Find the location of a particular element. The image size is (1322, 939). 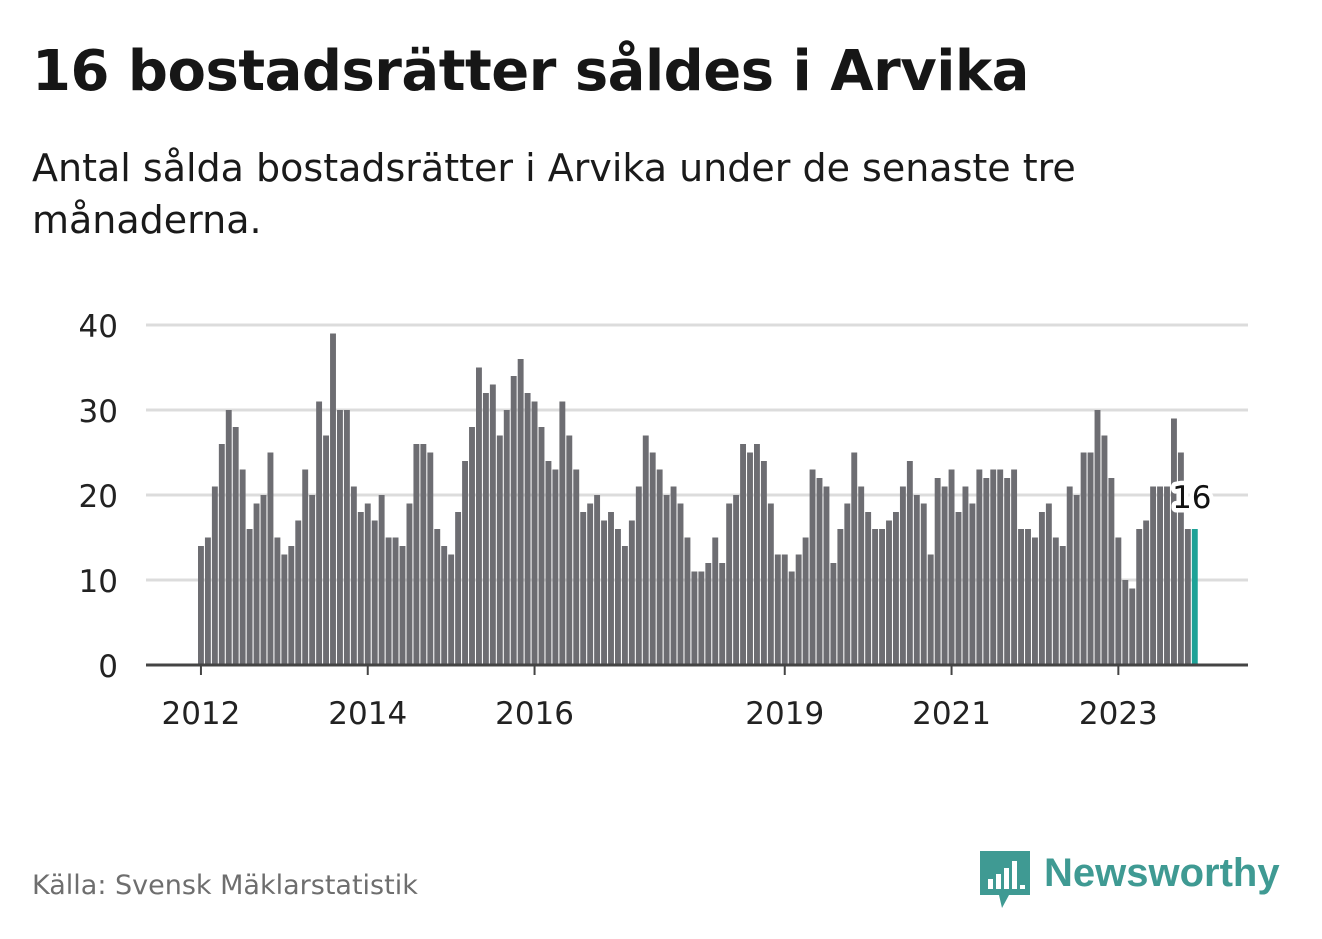

chart-title: 16 bostadsrätter såldes i Arvika is located at coordinates (530, 71).